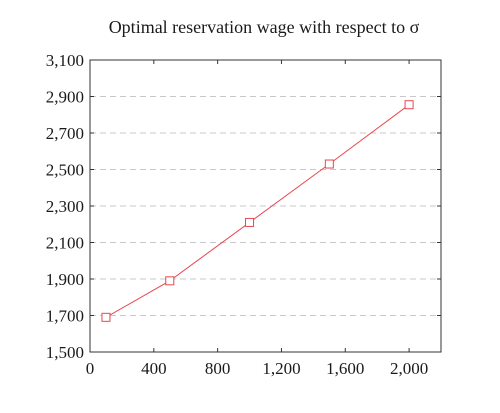 The width and height of the screenshot is (500, 413). What do you see at coordinates (65, 243) in the screenshot?
I see `y-tick-label: 2,100` at bounding box center [65, 243].